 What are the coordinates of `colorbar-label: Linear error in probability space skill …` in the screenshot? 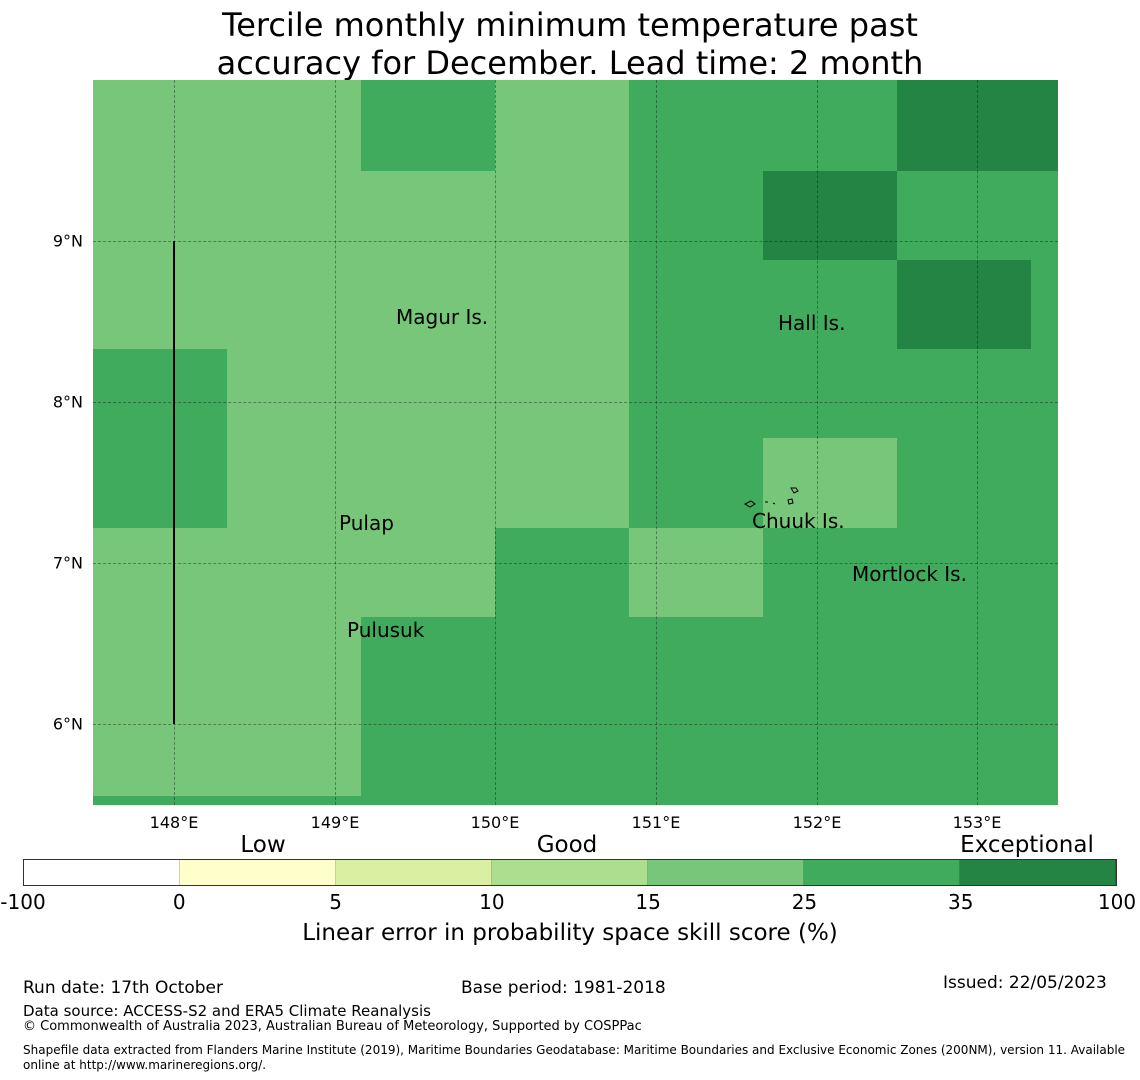 It's located at (570, 933).